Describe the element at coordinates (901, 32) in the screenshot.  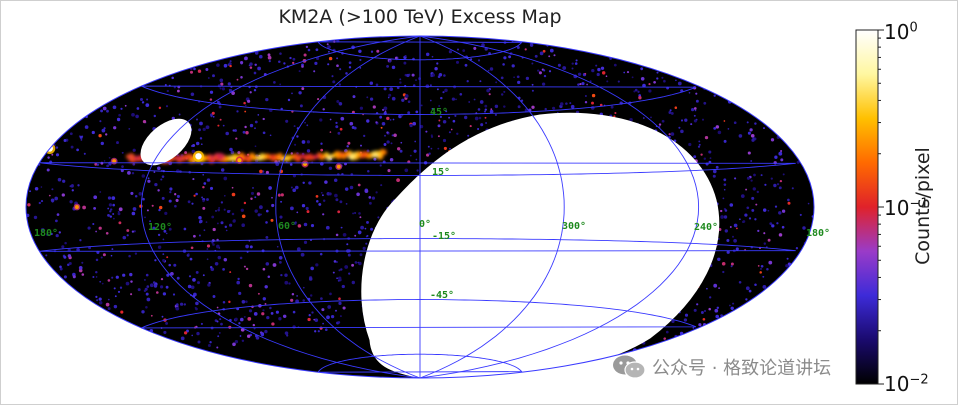
I see `colorbar-tick-label: 100` at that location.